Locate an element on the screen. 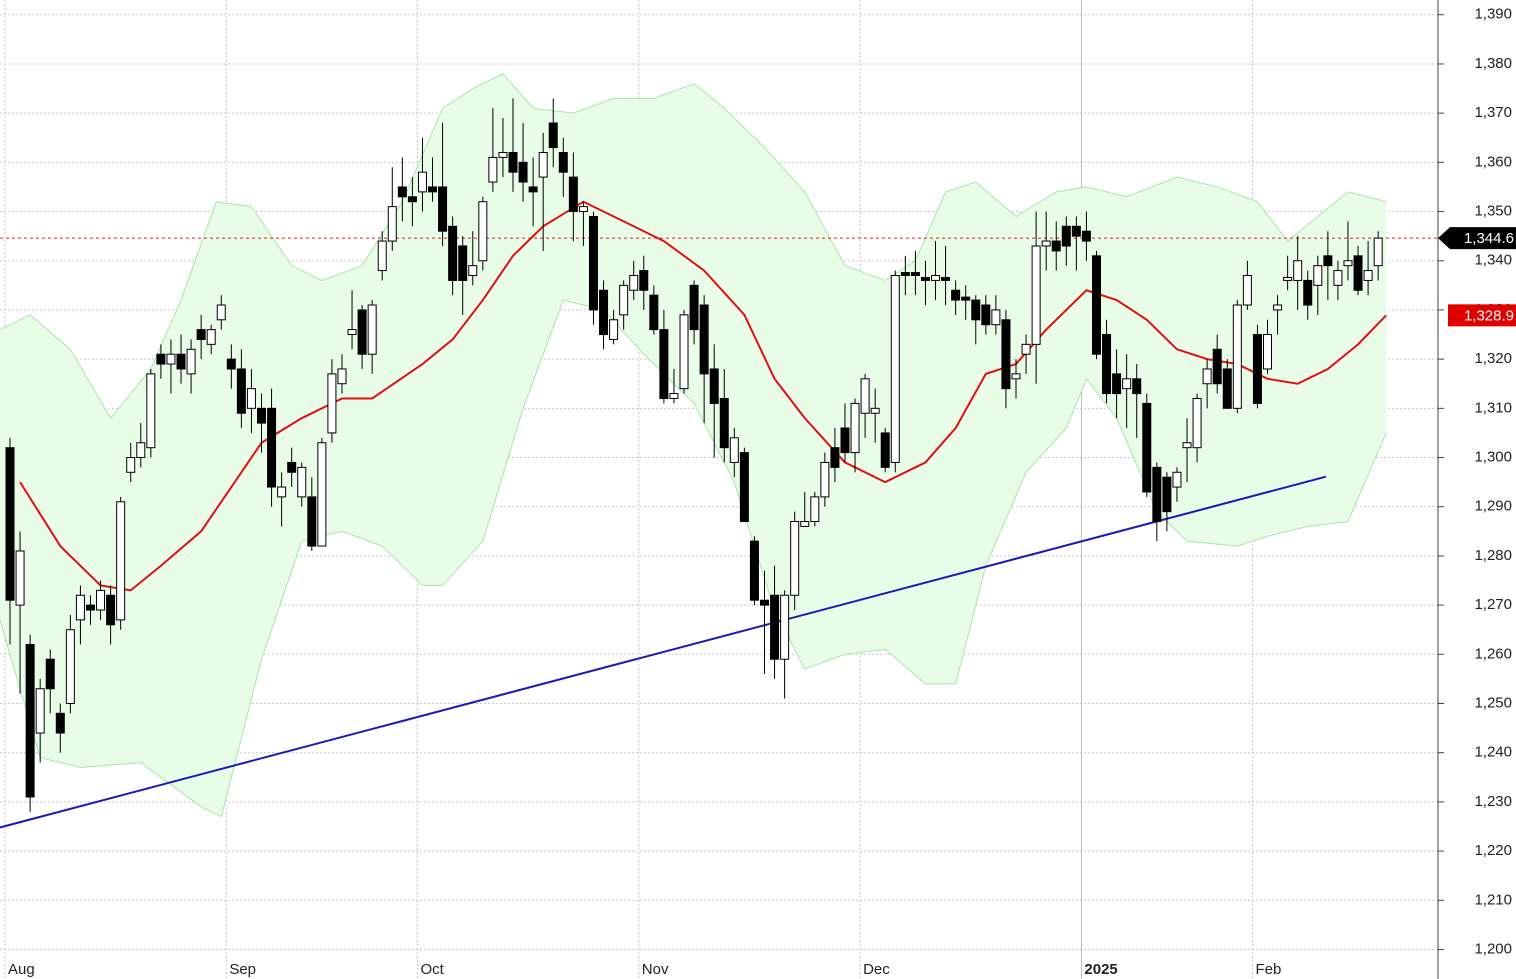 The width and height of the screenshot is (1516, 979). y-tick-label: 1,200 is located at coordinates (1493, 948).